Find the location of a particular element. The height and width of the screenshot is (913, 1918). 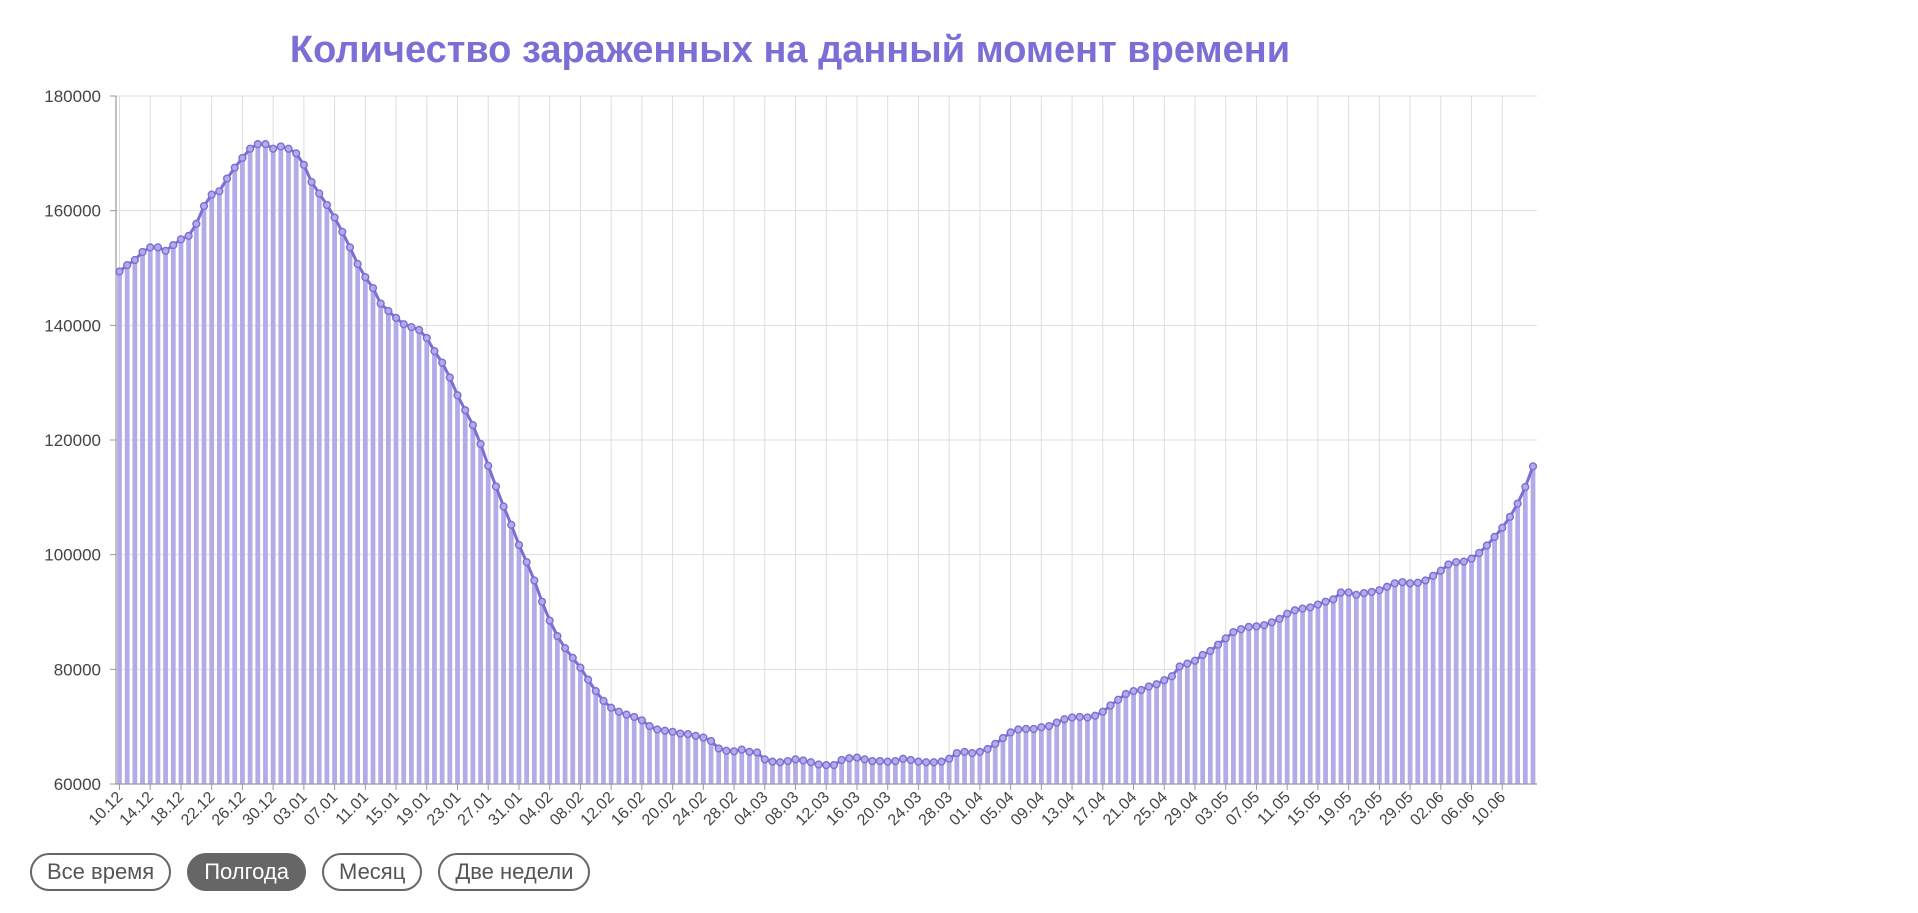

range-all-time-button: Все время is located at coordinates (101, 872).